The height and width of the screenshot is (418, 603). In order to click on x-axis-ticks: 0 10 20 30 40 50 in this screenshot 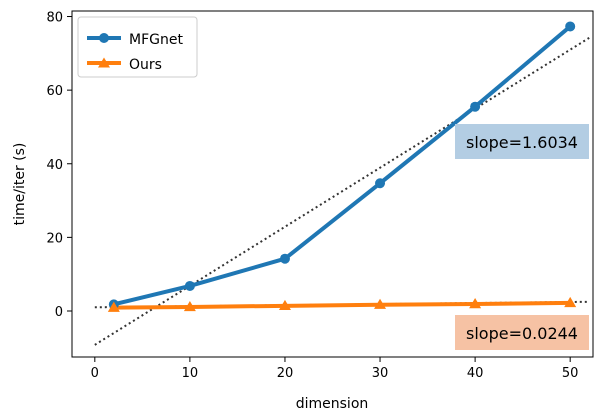, I will do `click(335, 369)`.